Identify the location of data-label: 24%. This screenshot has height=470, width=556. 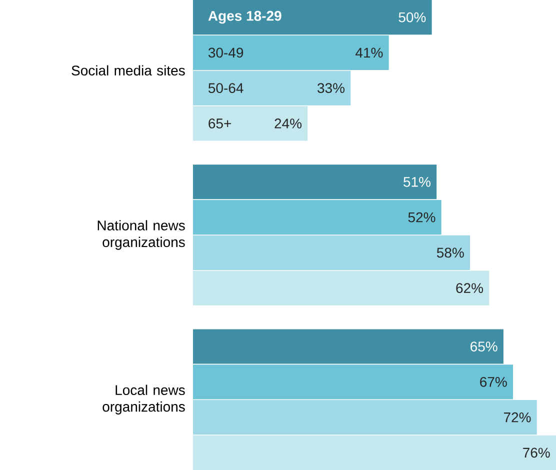
(288, 123).